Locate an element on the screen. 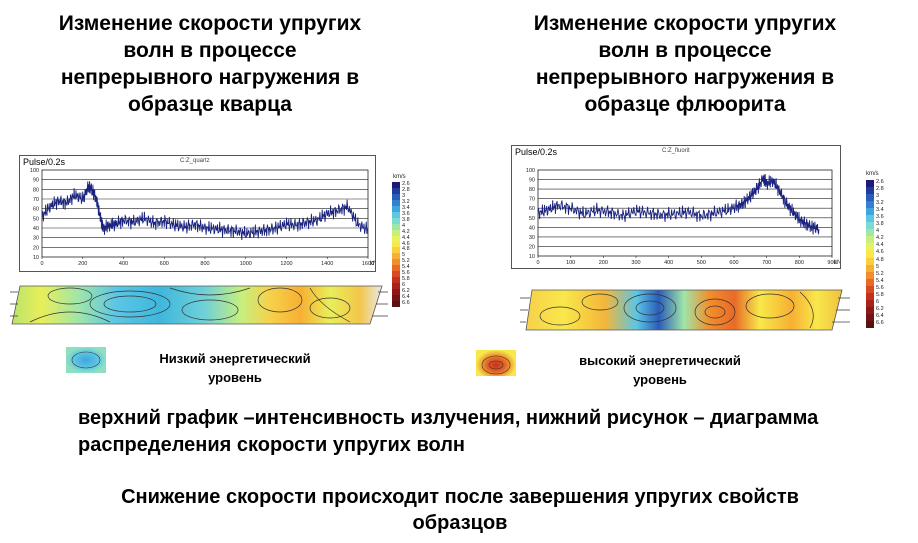 The width and height of the screenshot is (918, 543). fluorite-y-tick-label: 40 is located at coordinates (532, 228).